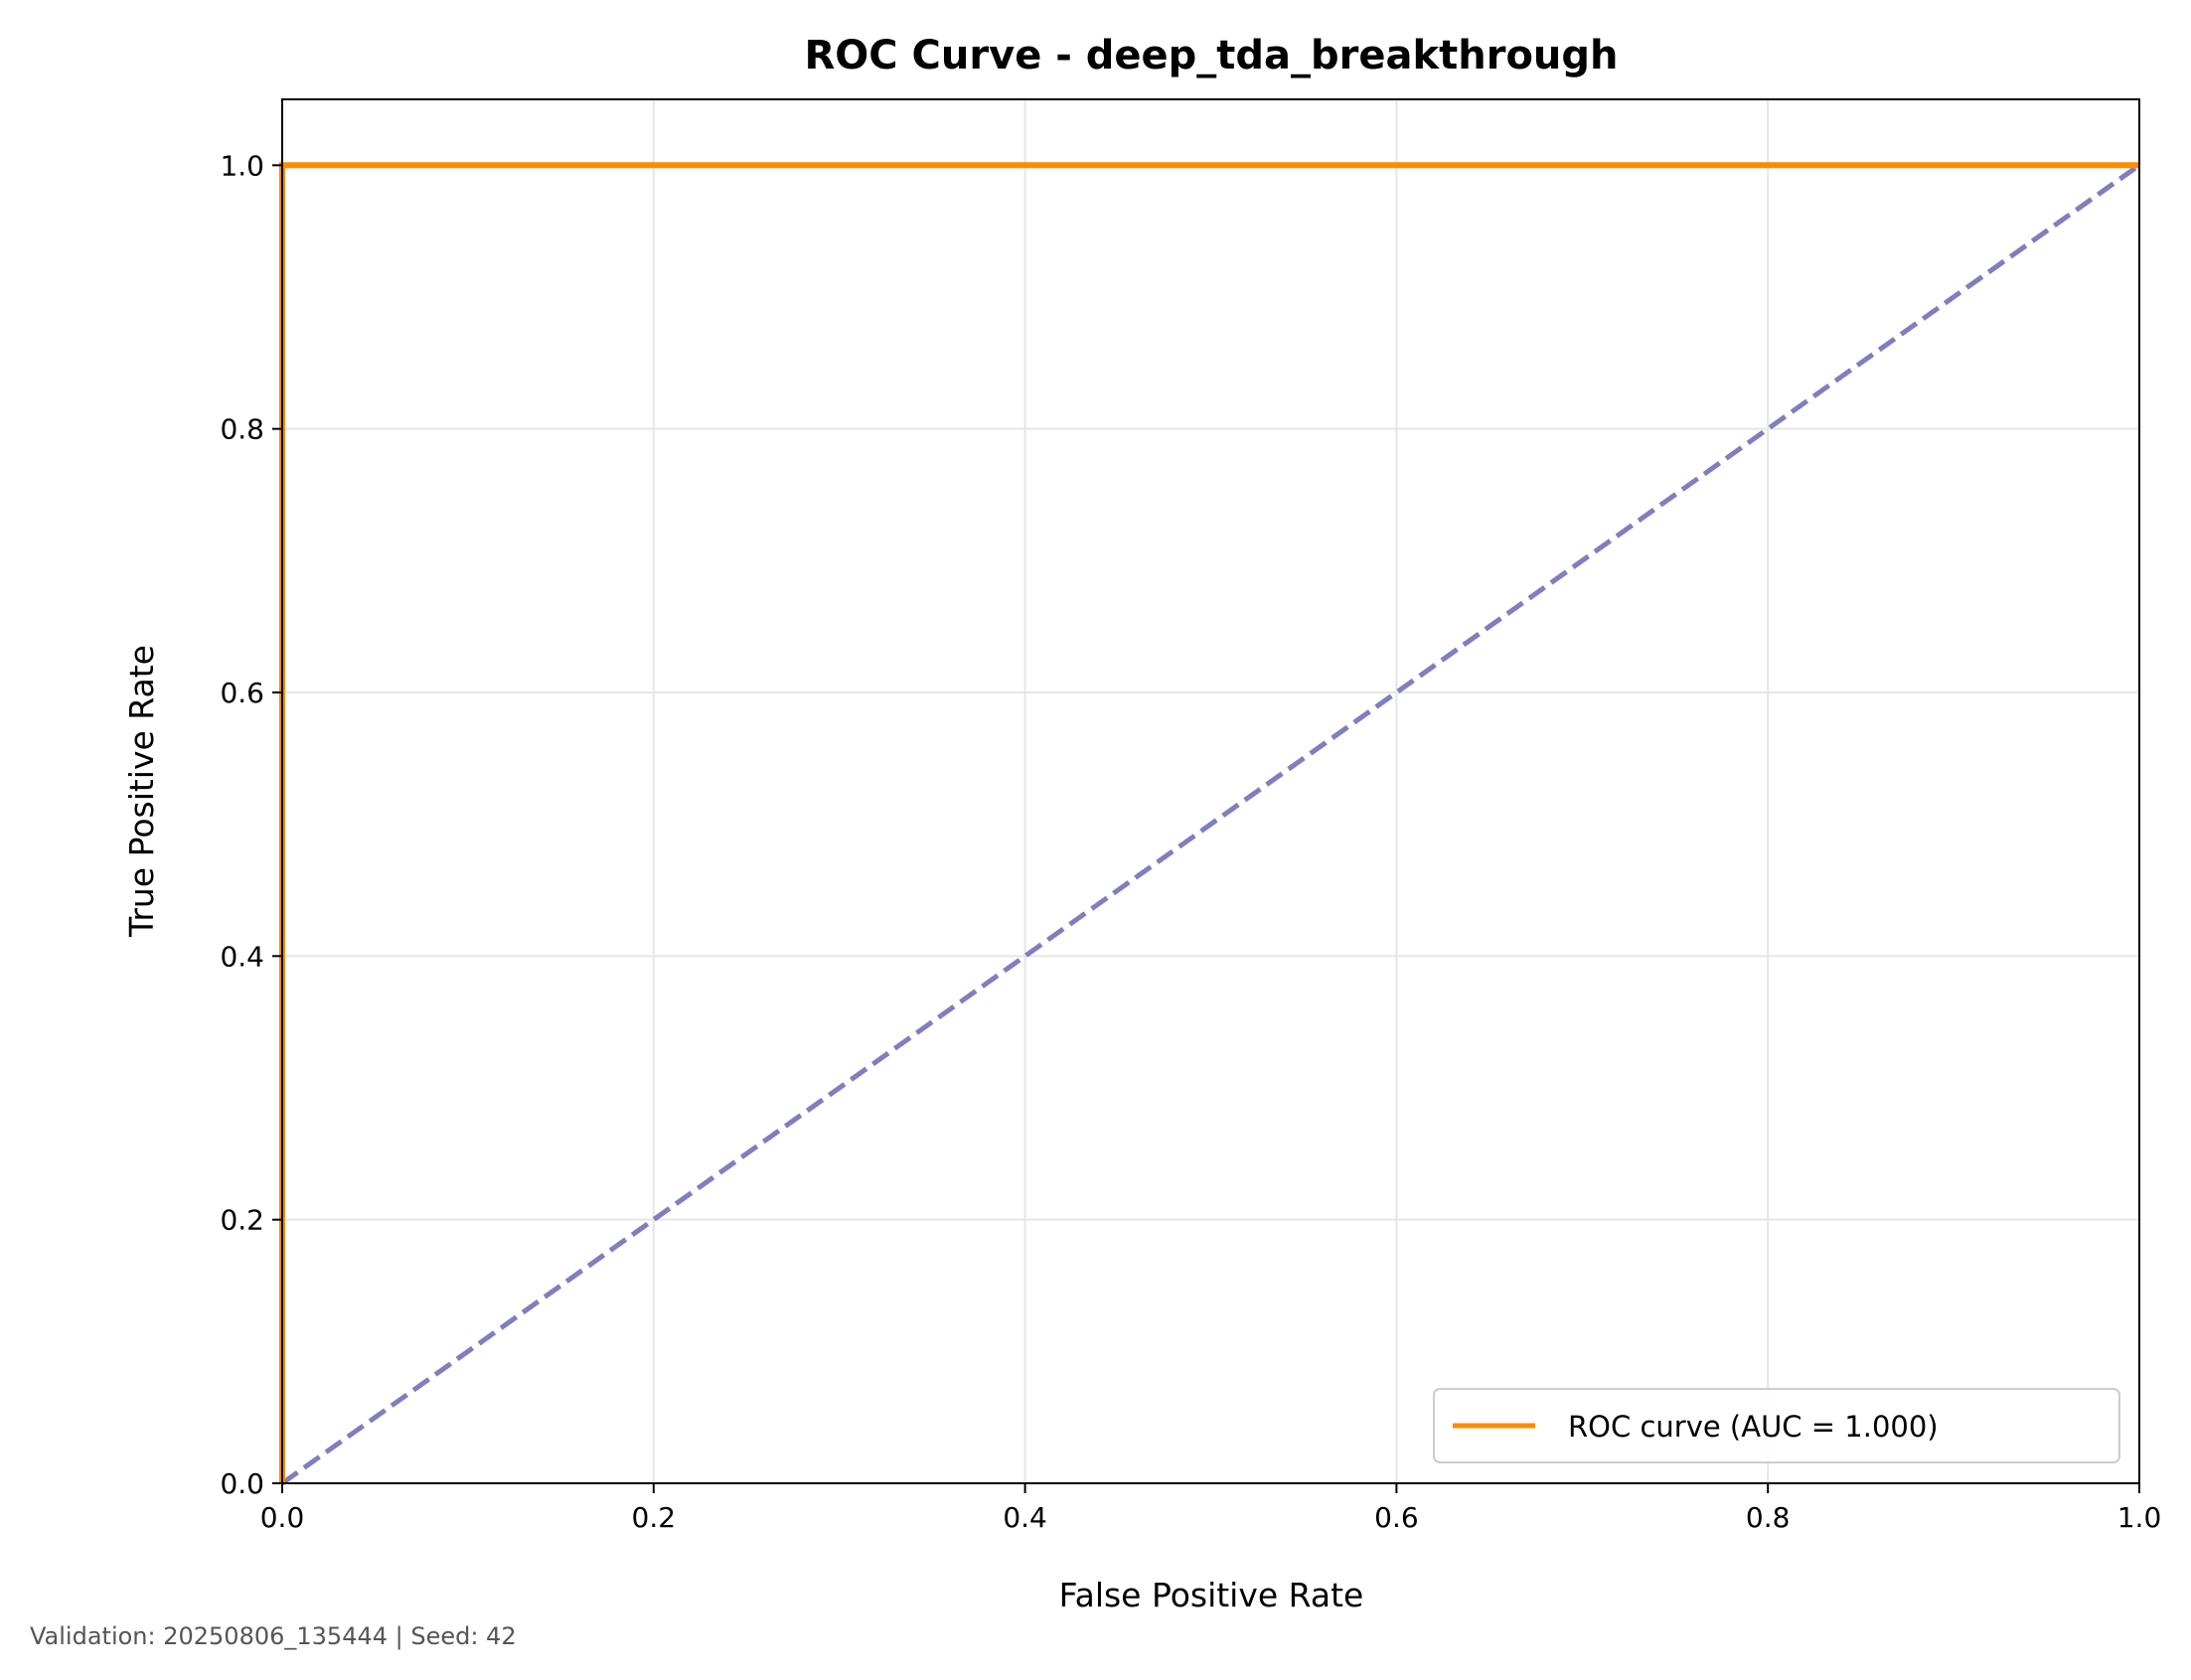 Image resolution: width=2191 pixels, height=1680 pixels. What do you see at coordinates (242, 1484) in the screenshot?
I see `y-tick-label: 0.0` at bounding box center [242, 1484].